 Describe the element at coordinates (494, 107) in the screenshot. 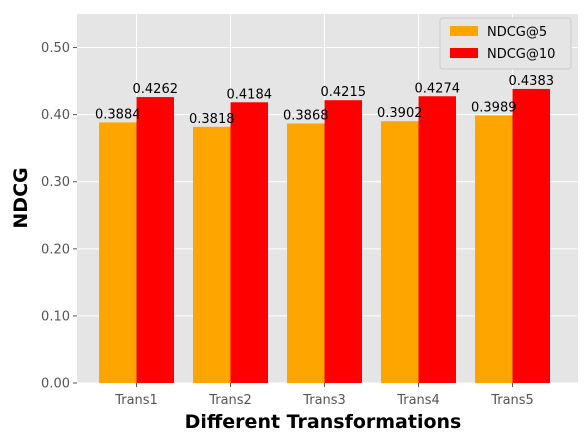

I see `data-label: 0.3989` at that location.